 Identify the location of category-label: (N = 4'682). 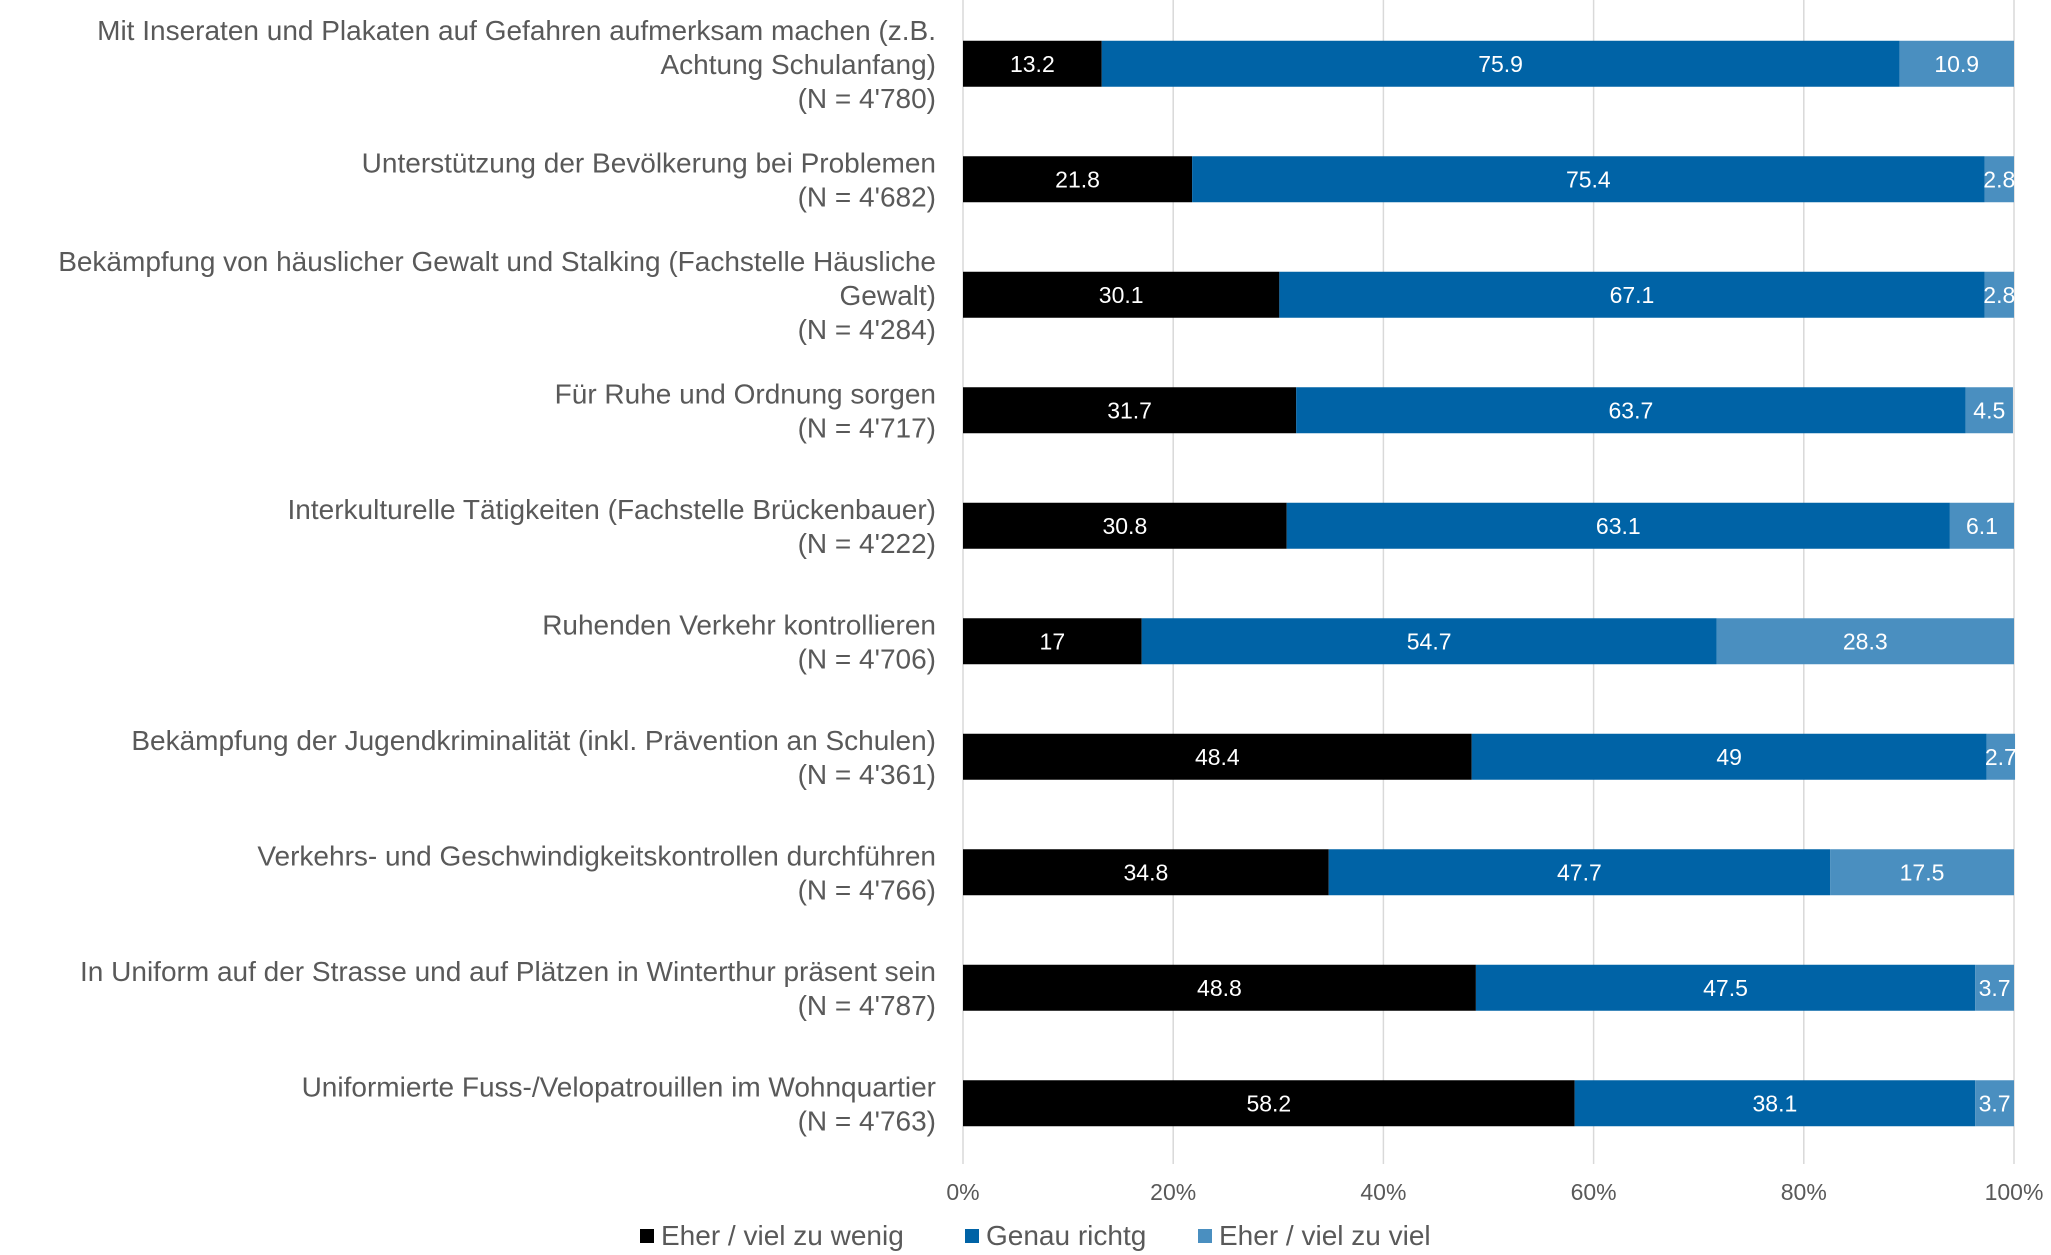
(867, 196).